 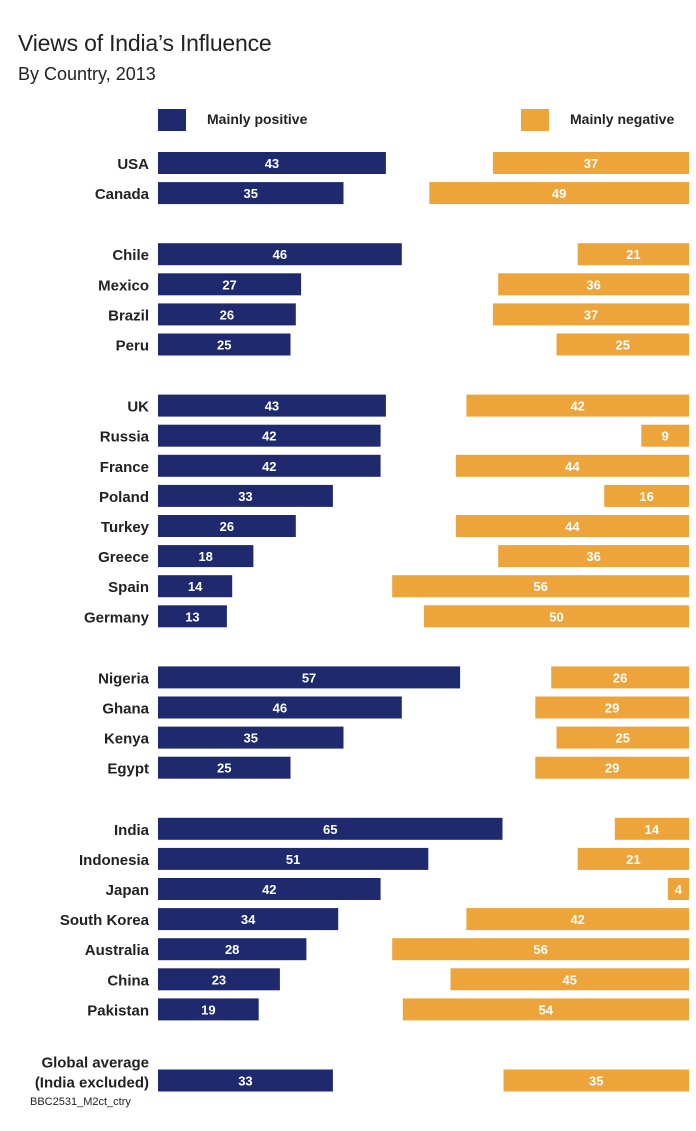 What do you see at coordinates (309, 677) in the screenshot?
I see `value-positive-nigeria: 57` at bounding box center [309, 677].